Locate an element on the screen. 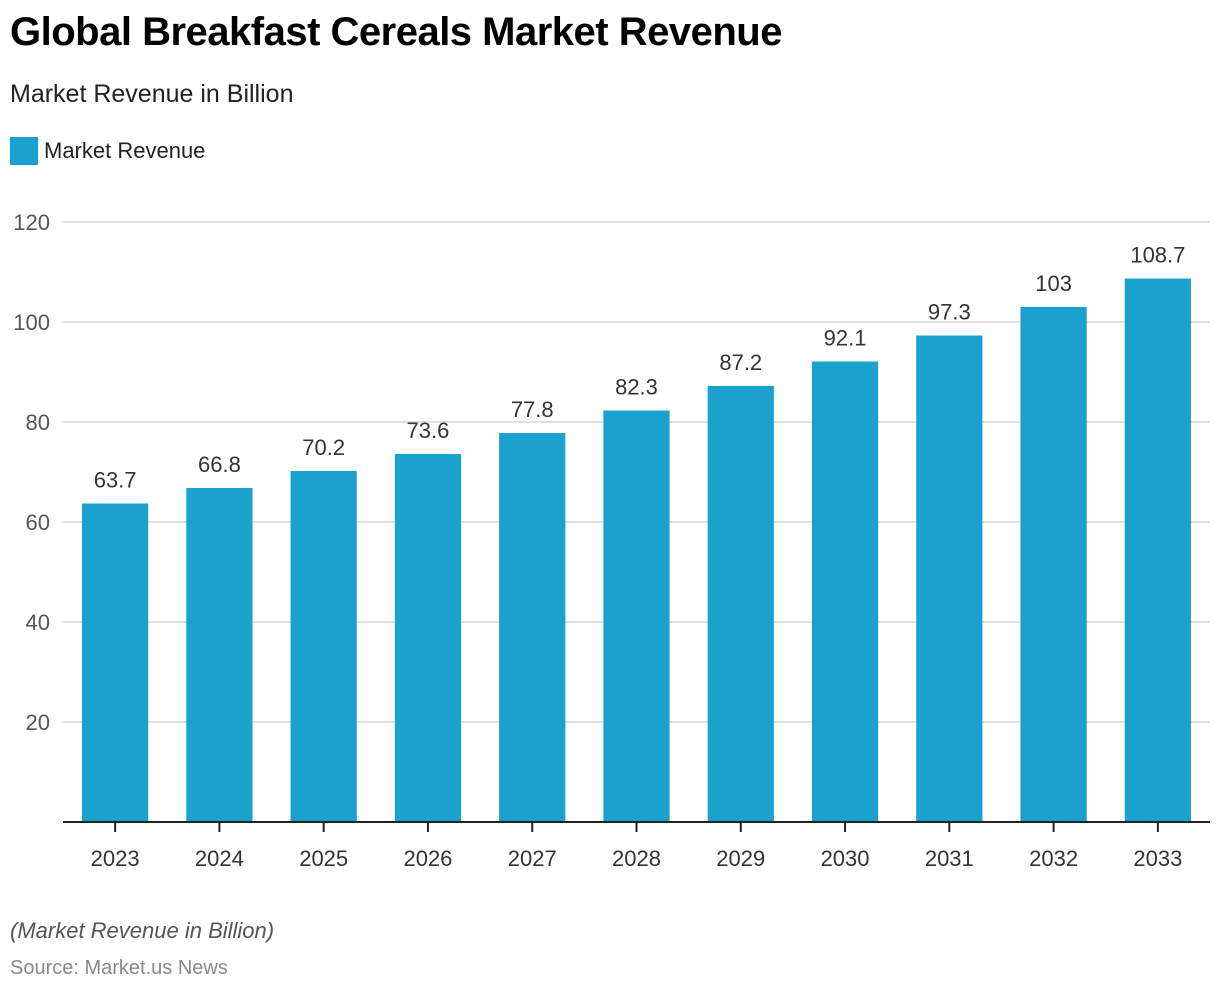 This screenshot has width=1220, height=994. data-label: 92.1 is located at coordinates (845, 338).